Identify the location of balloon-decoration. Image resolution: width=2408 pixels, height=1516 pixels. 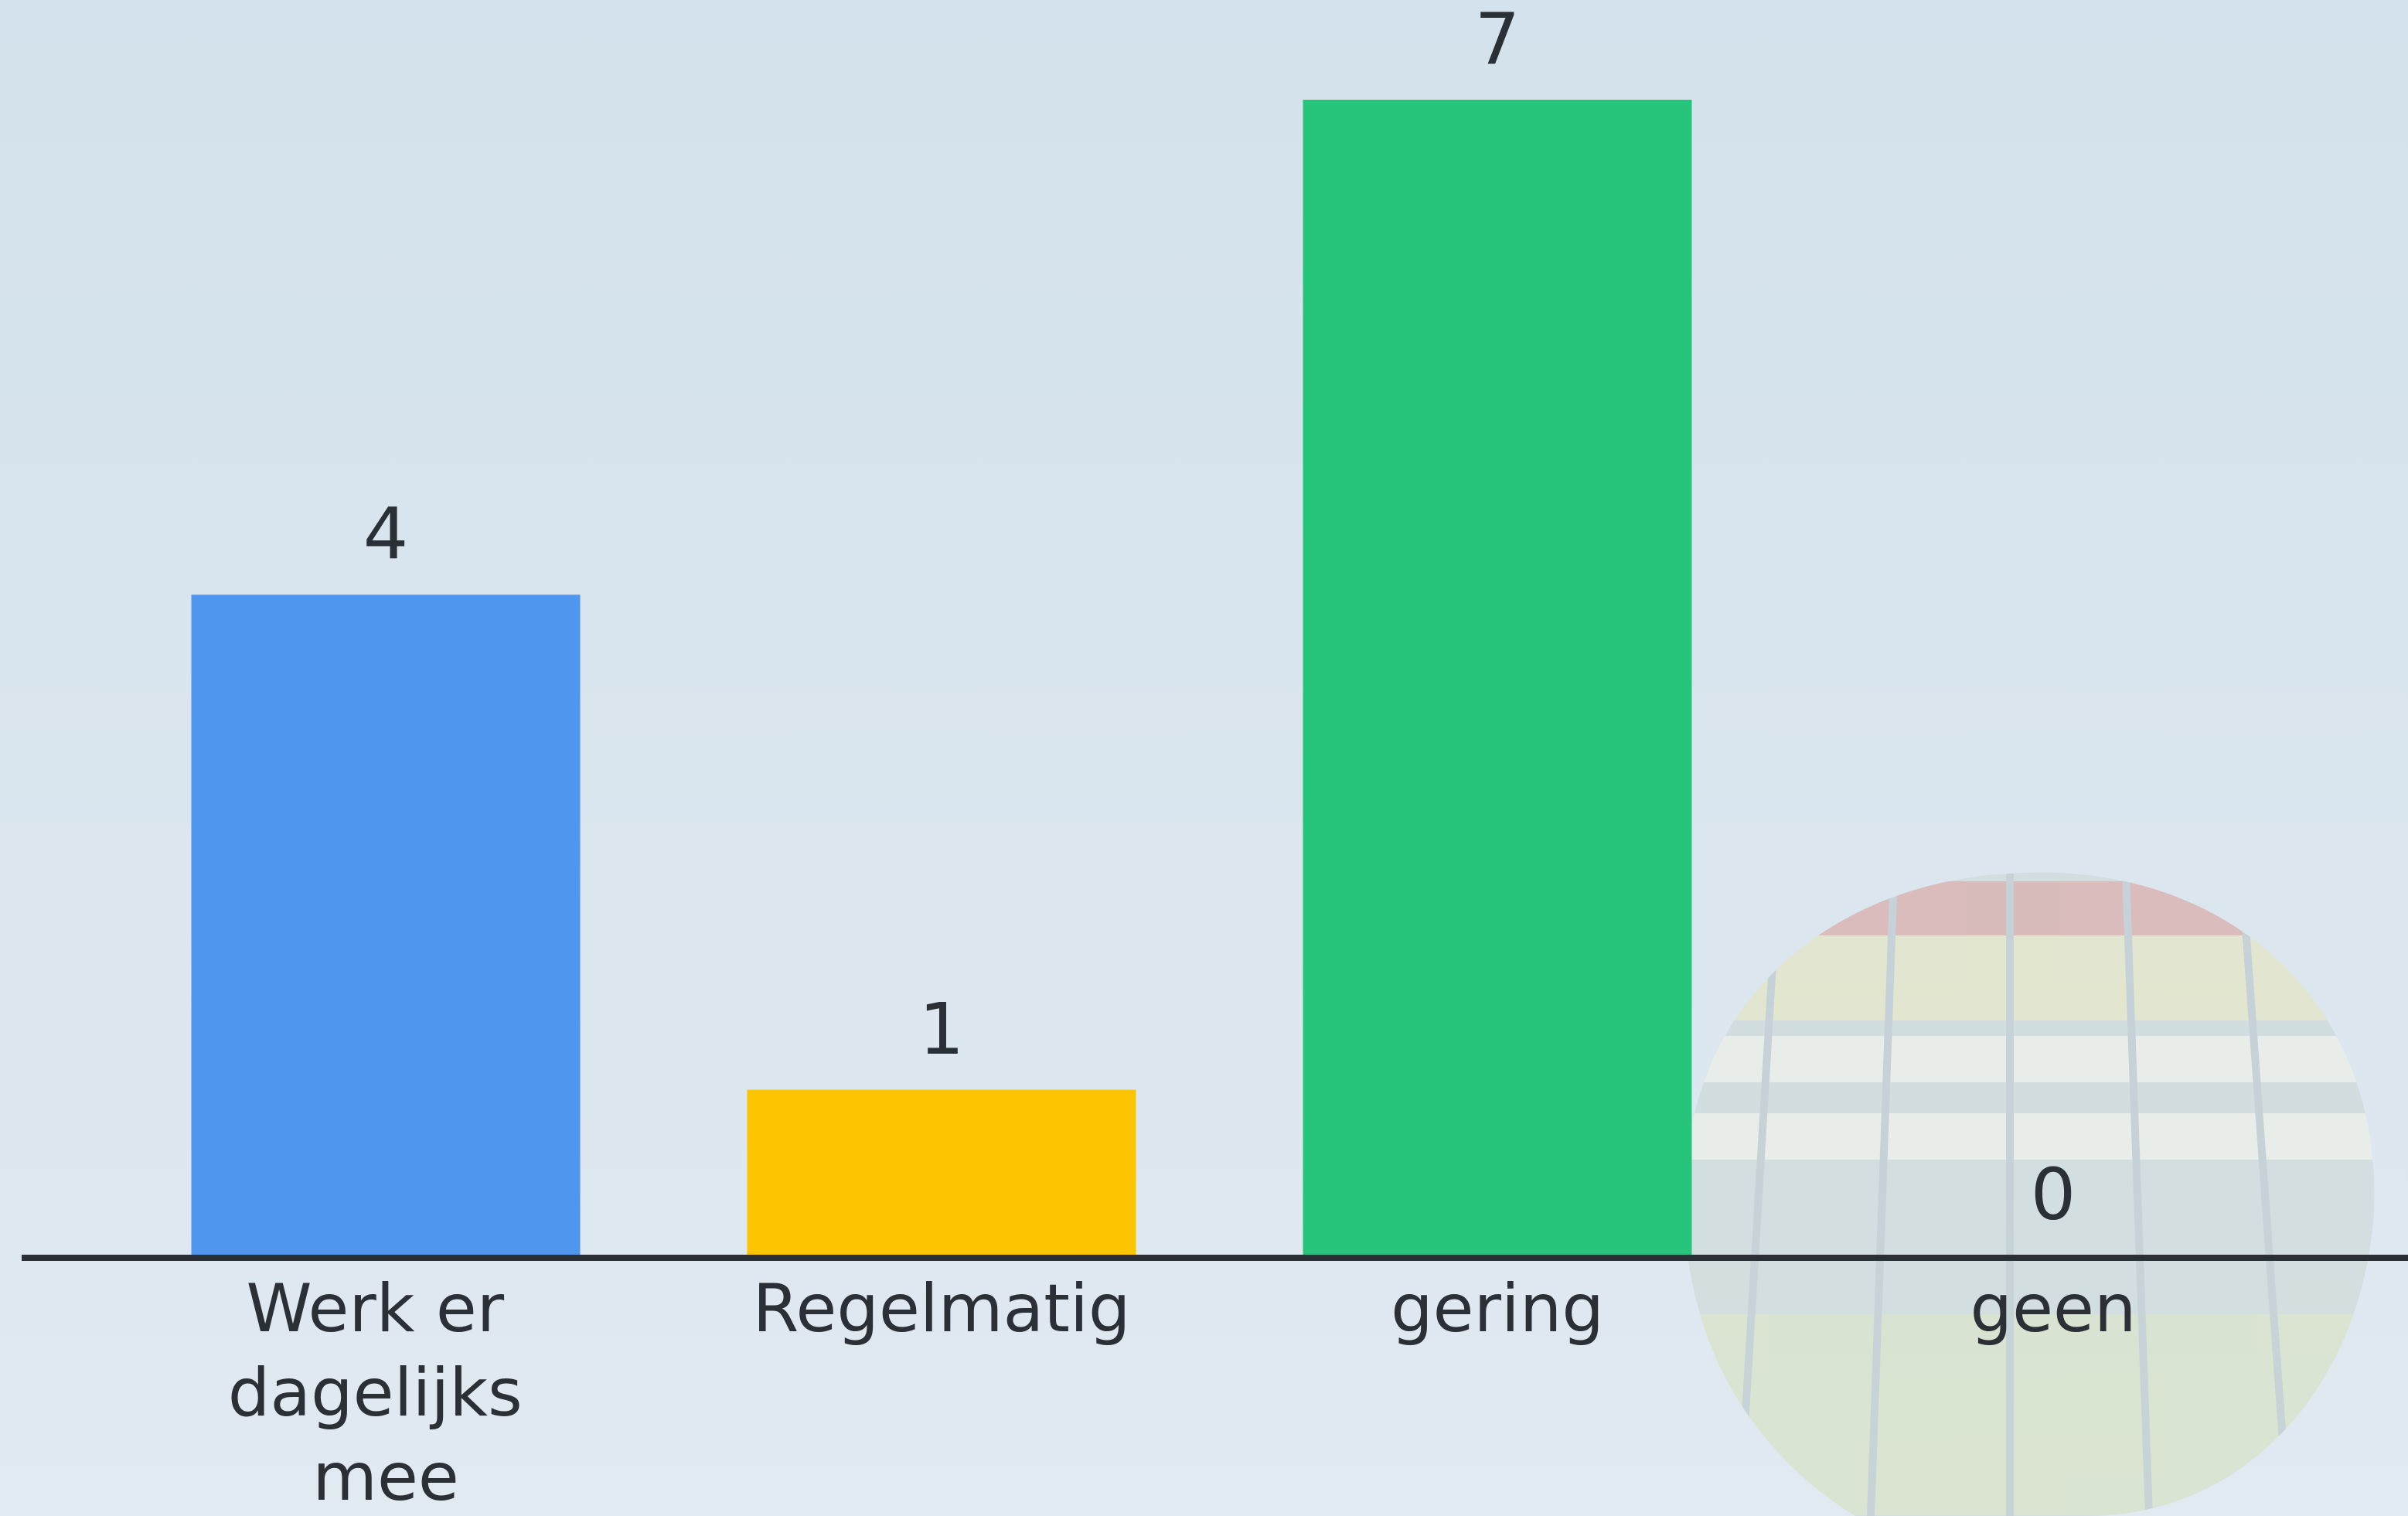
(2030, 1194).